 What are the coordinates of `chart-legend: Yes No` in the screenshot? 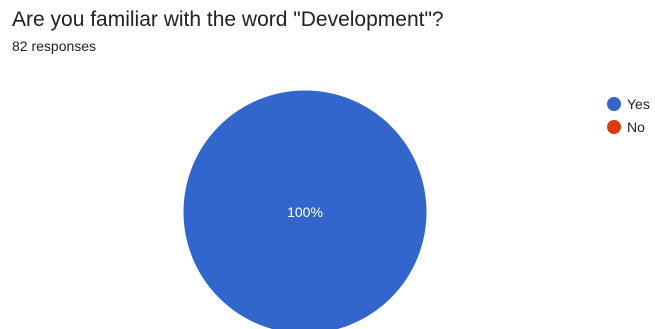 It's located at (628, 115).